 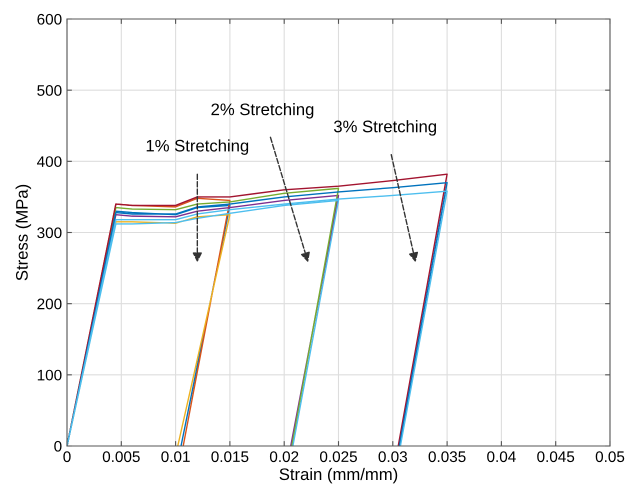 What do you see at coordinates (121, 456) in the screenshot?
I see `x-tick-label: 0.005` at bounding box center [121, 456].